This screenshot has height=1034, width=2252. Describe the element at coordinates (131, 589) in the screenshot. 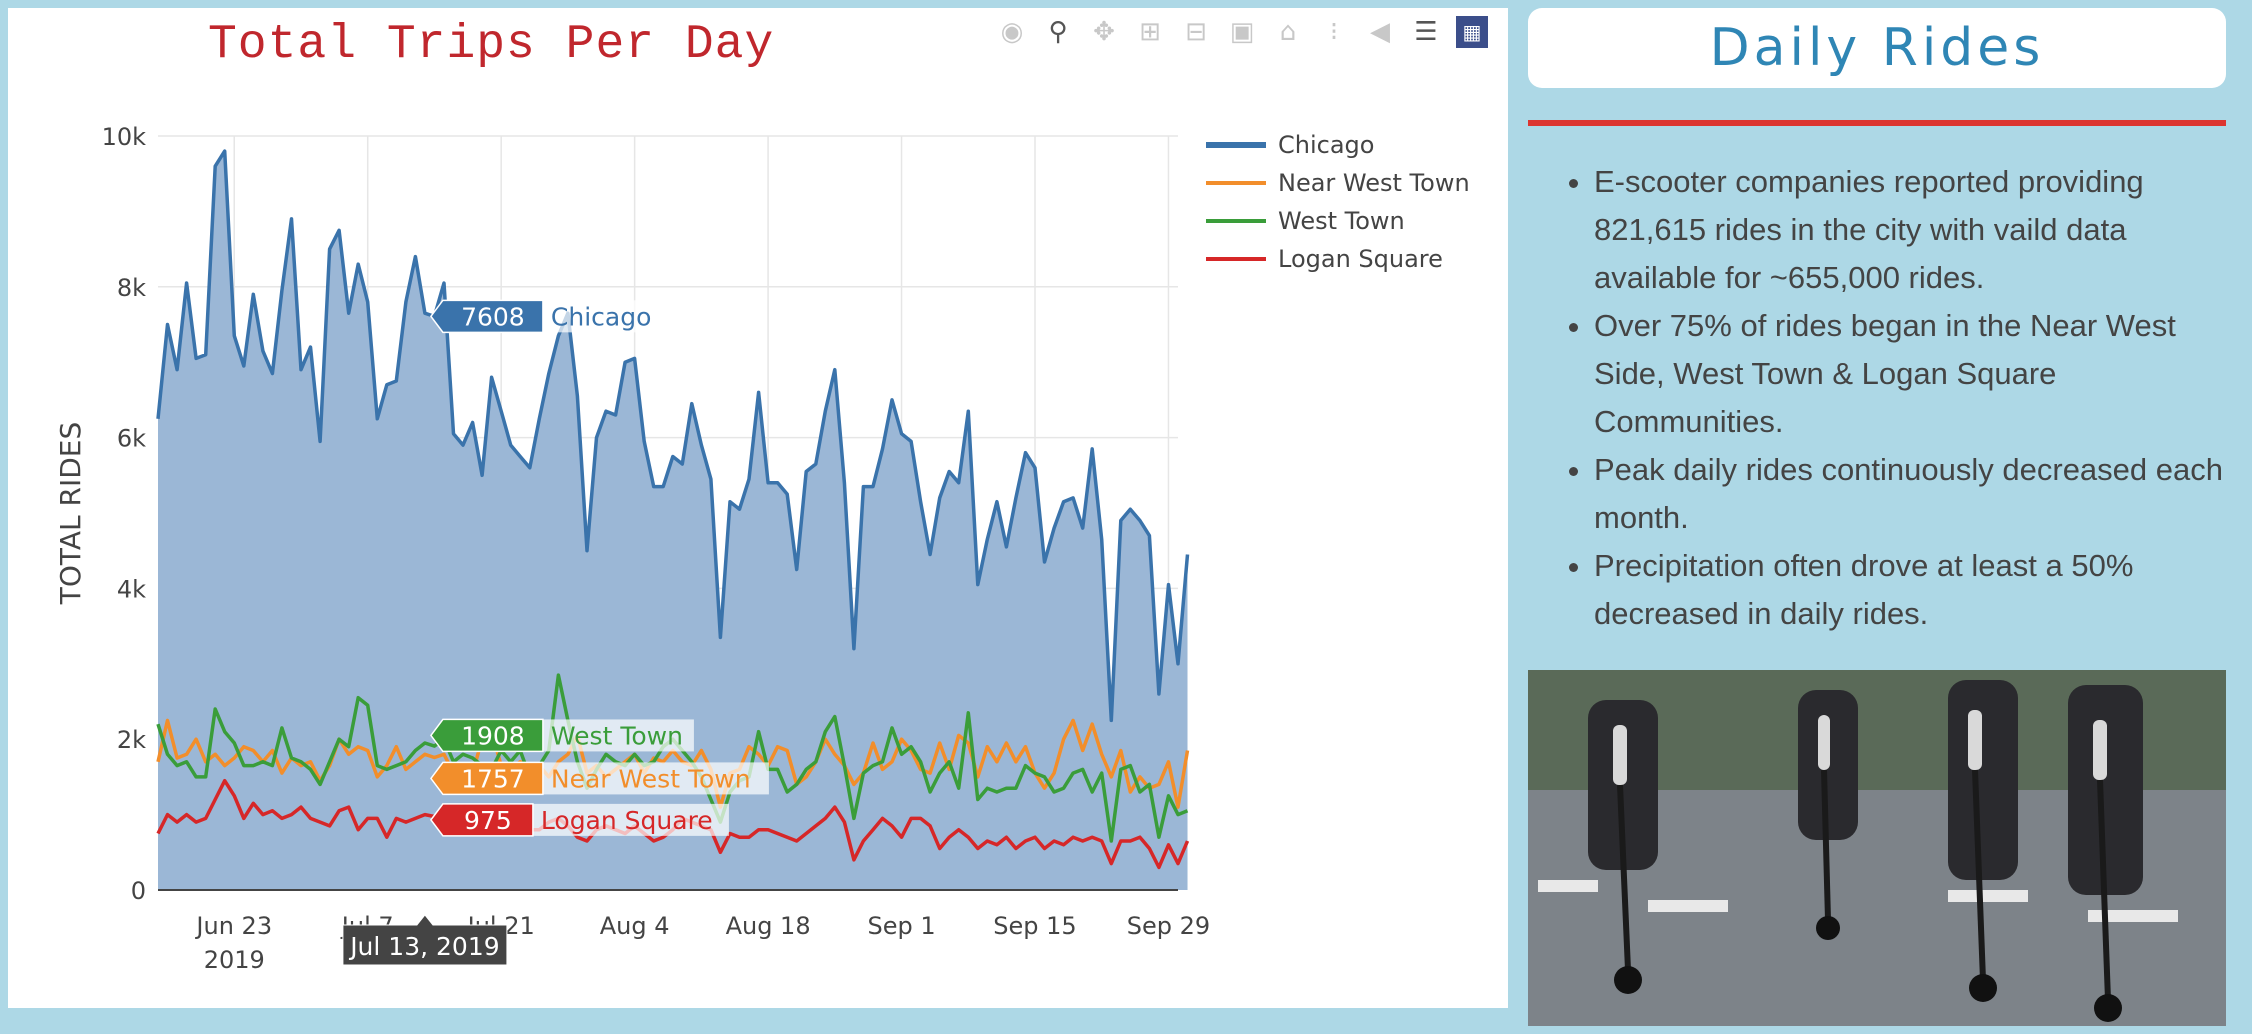

I see `y-tick-label: 4k` at that location.